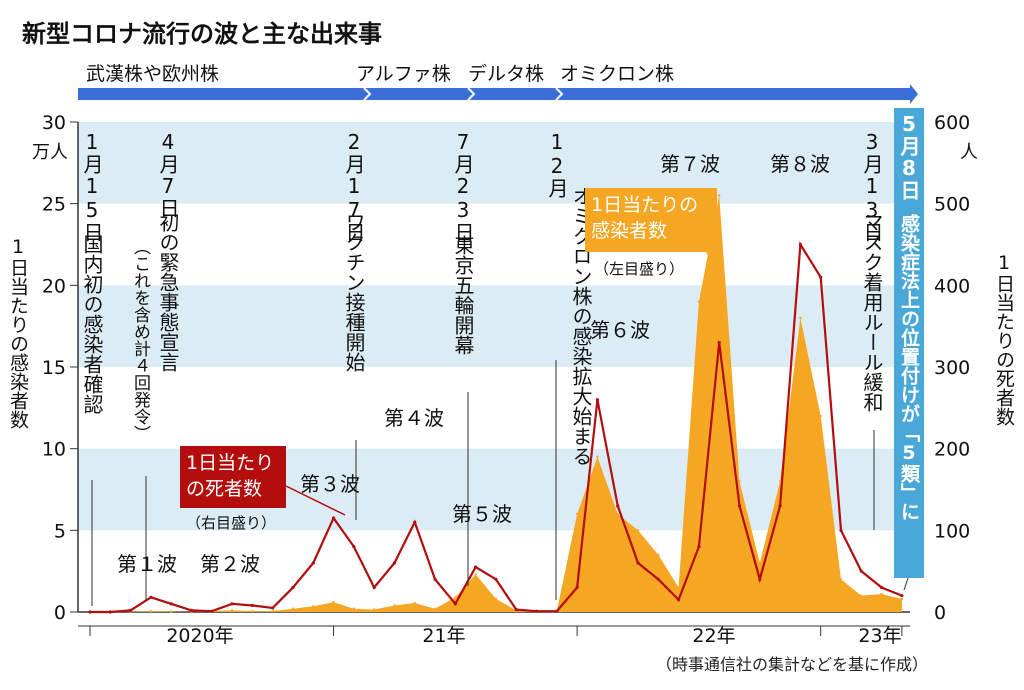  Describe the element at coordinates (92, 324) in the screenshot. I see `event-1-text: 国内初の感染者確認` at that location.